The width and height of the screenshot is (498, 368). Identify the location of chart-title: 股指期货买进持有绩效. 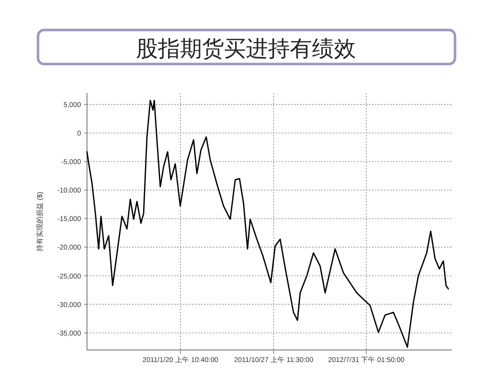
(246, 48).